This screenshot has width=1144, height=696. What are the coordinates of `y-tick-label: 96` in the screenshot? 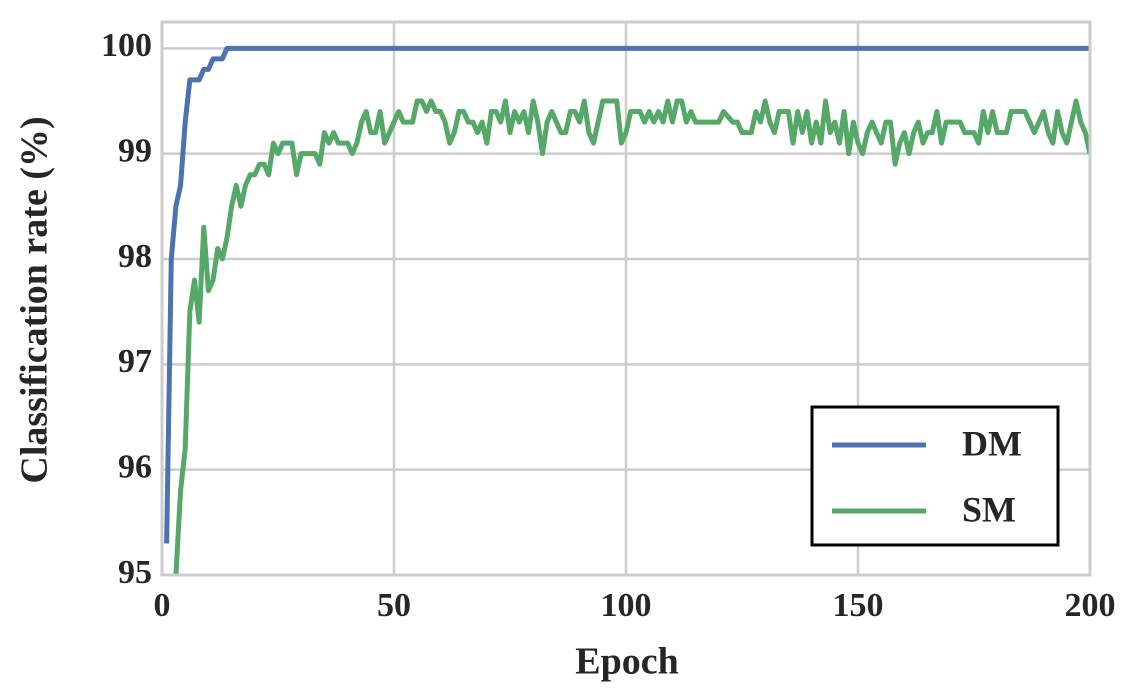 It's located at (135, 466).